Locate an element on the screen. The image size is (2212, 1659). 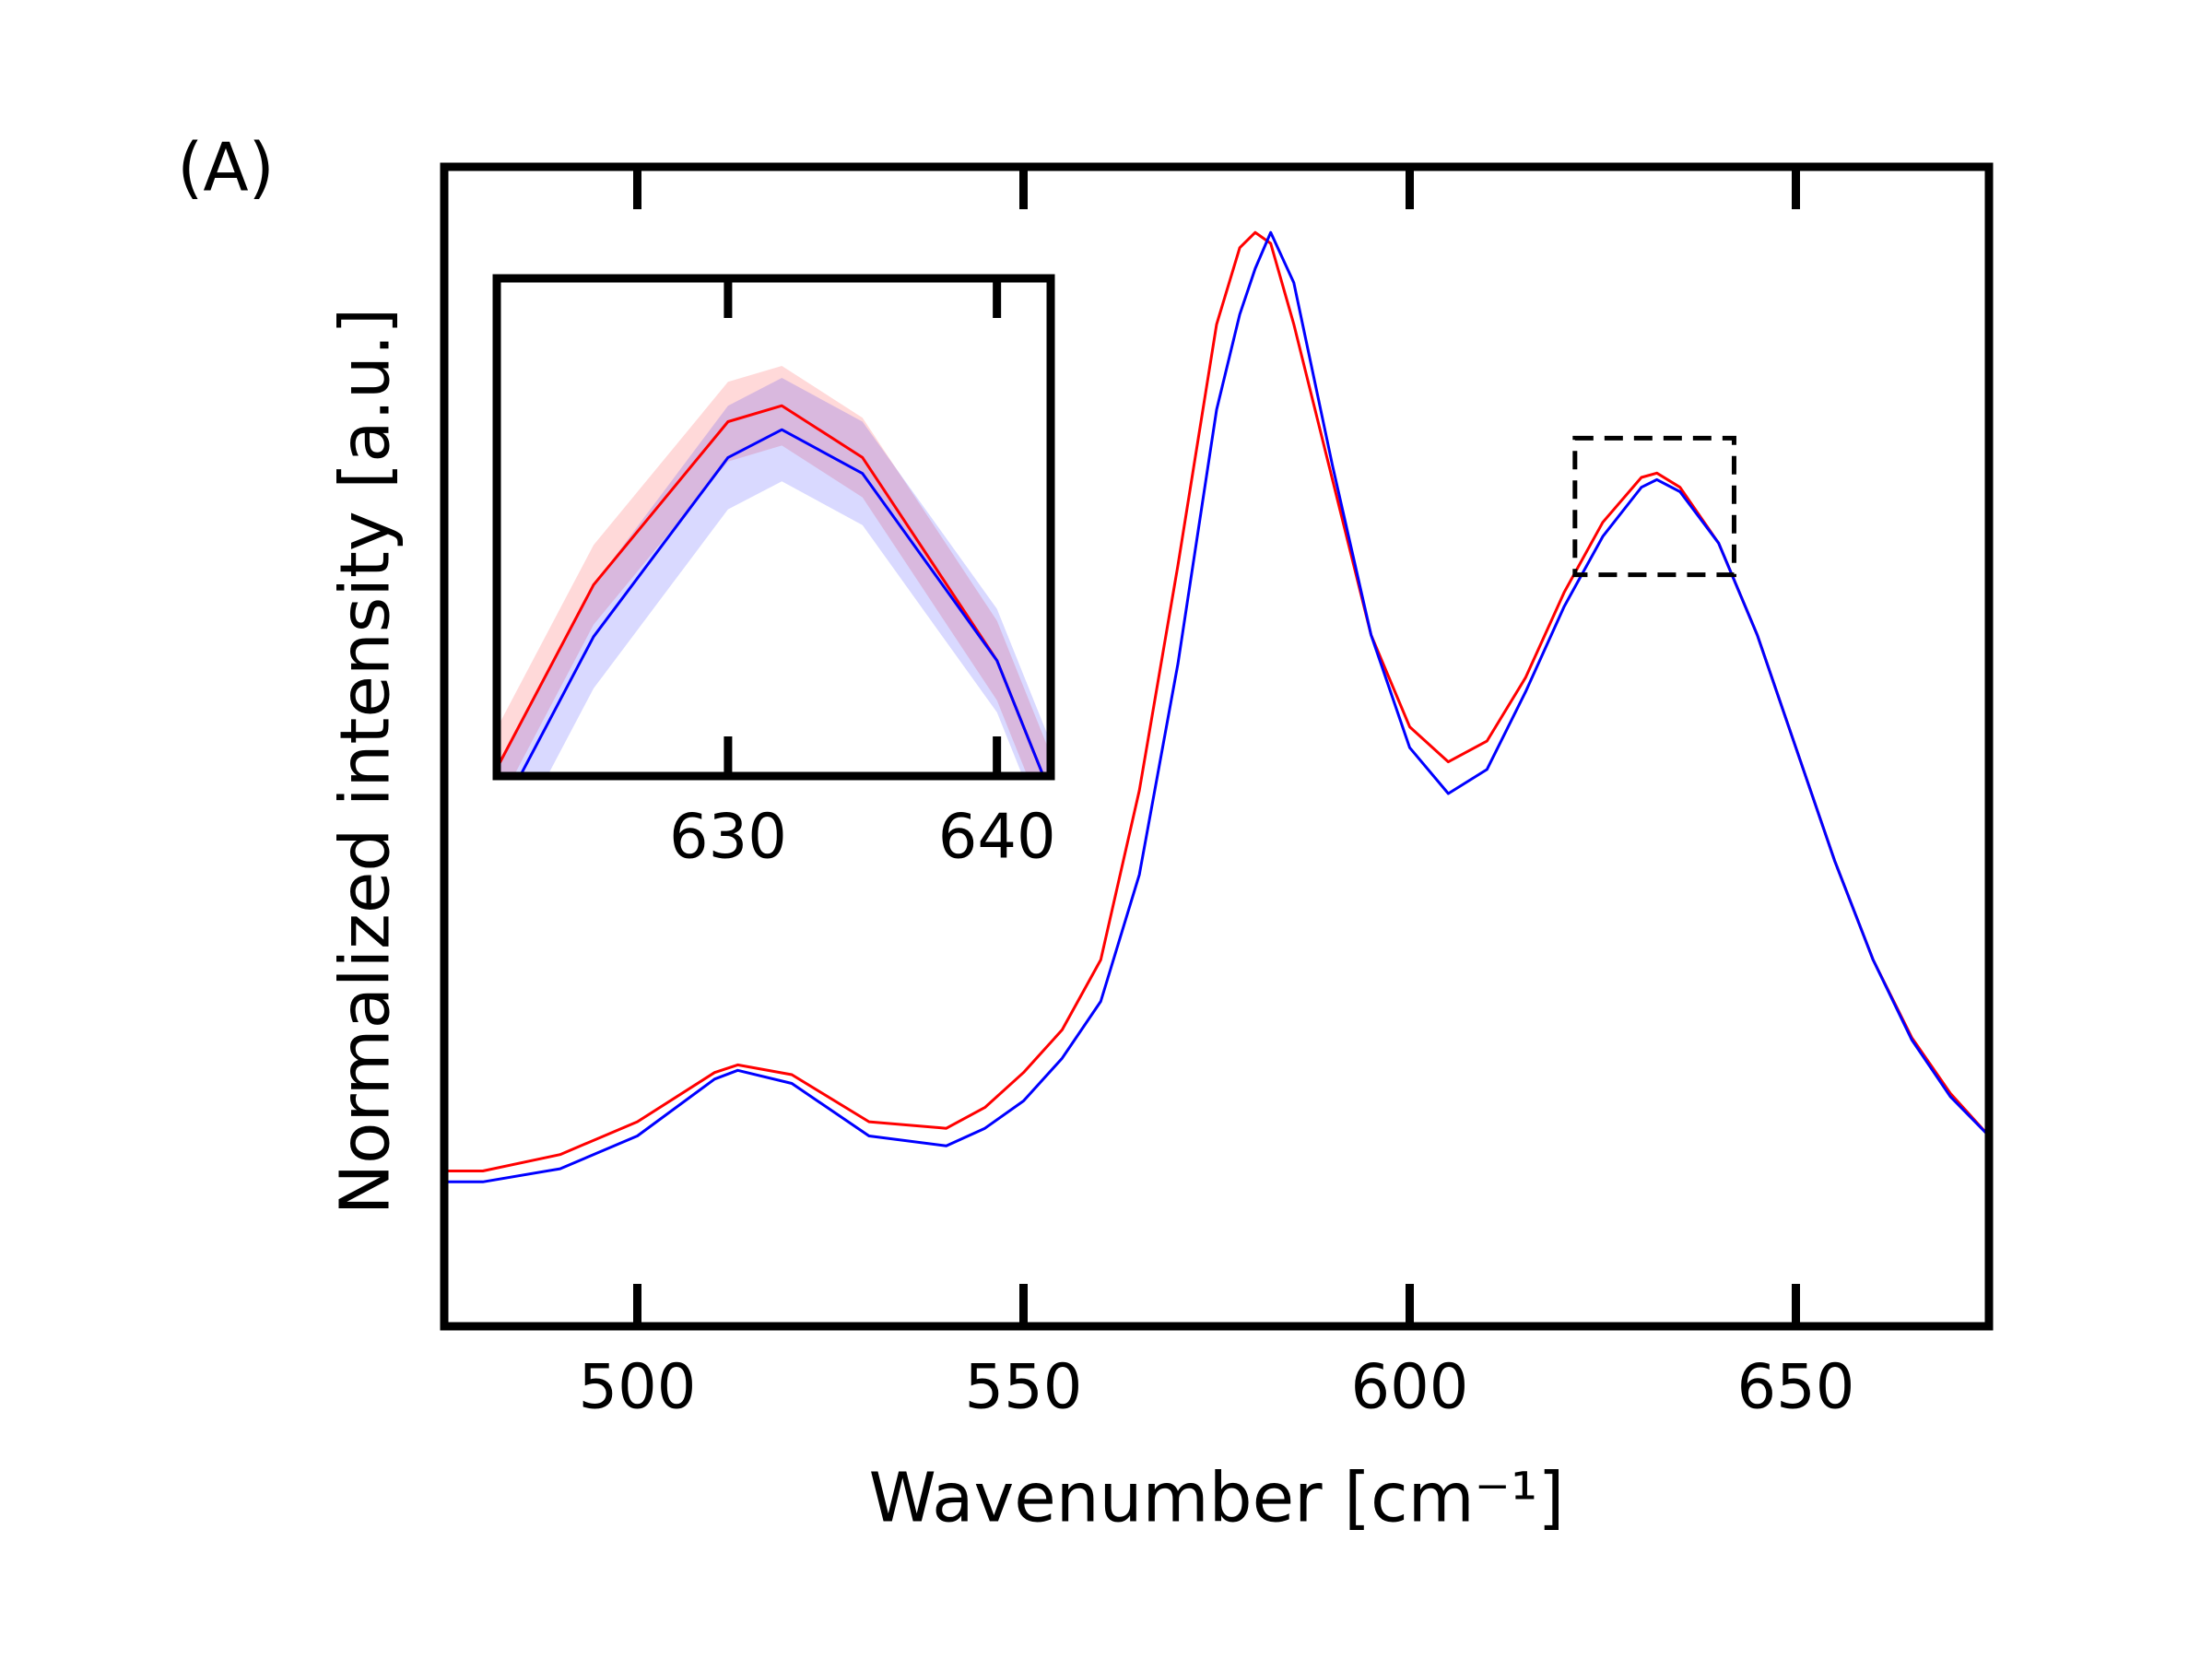
inset-frame is located at coordinates (773, 527).